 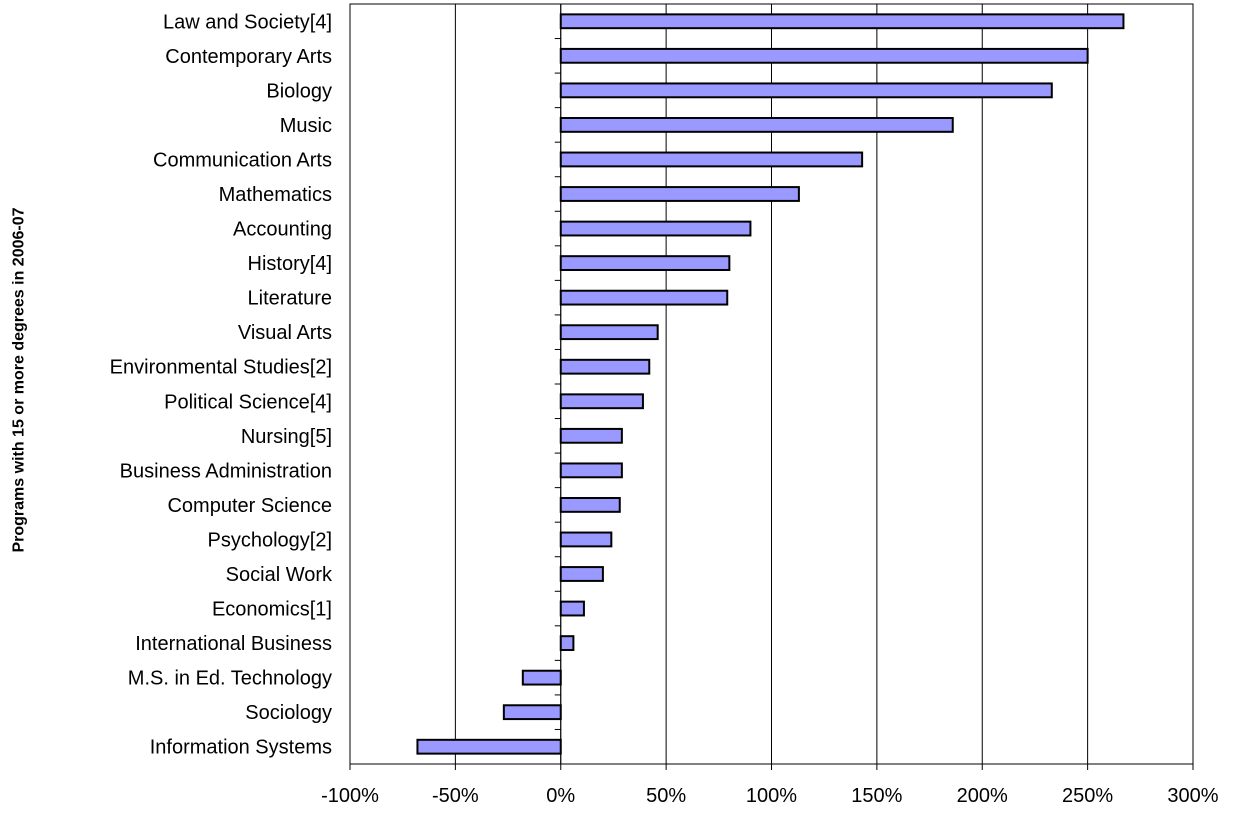 I want to click on category-label: Visual Arts, so click(x=285, y=333).